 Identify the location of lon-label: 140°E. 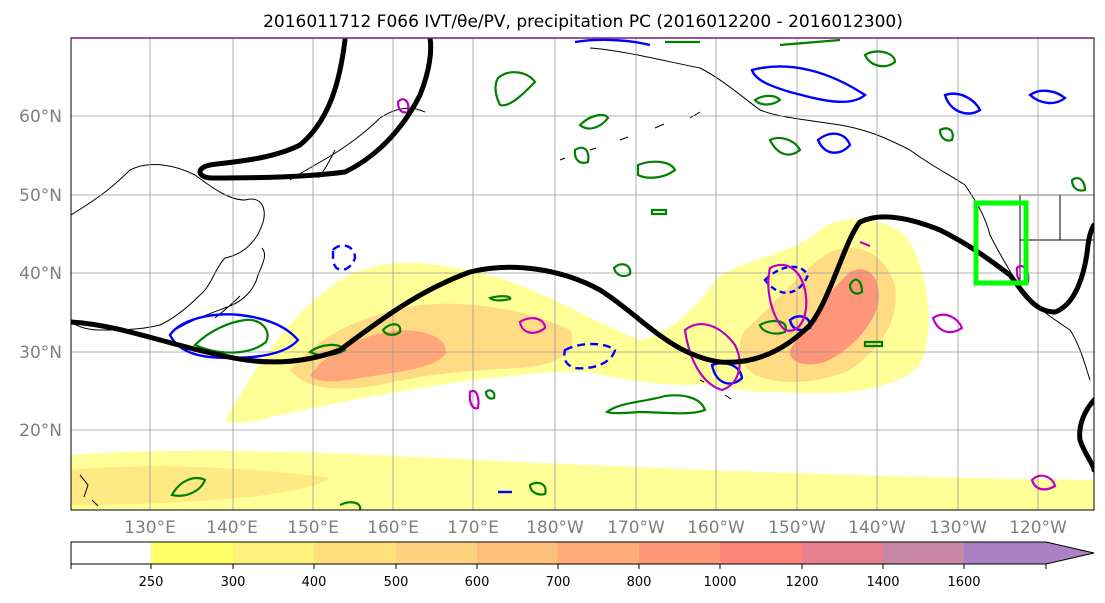
(232, 528).